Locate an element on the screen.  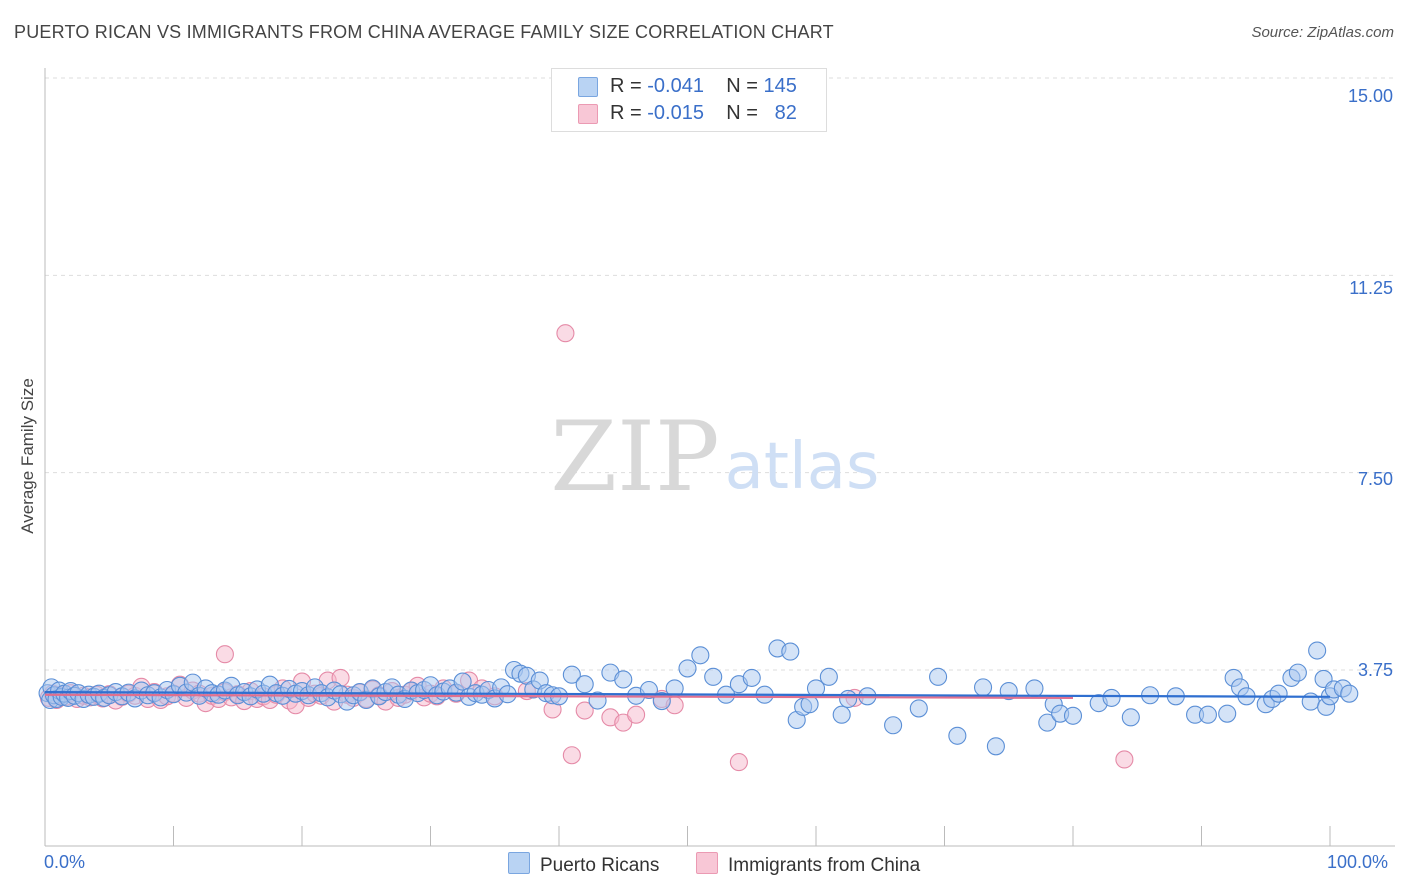
legend-r-value: -0.041 is located at coordinates (675, 86).